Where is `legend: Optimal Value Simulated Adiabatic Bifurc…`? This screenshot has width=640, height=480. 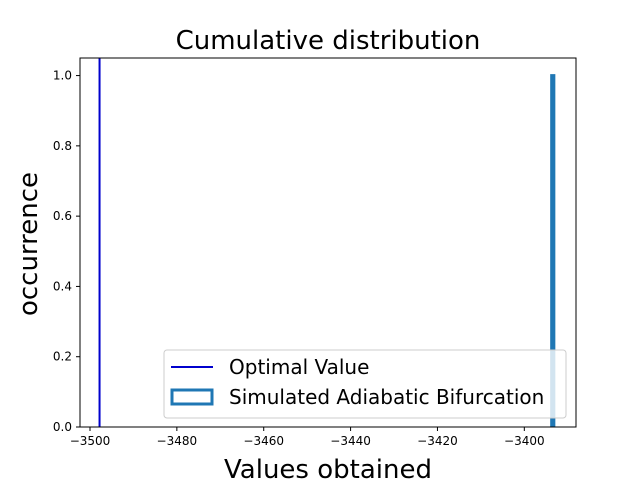 legend: Optimal Value Simulated Adiabatic Bifurc… is located at coordinates (365, 384).